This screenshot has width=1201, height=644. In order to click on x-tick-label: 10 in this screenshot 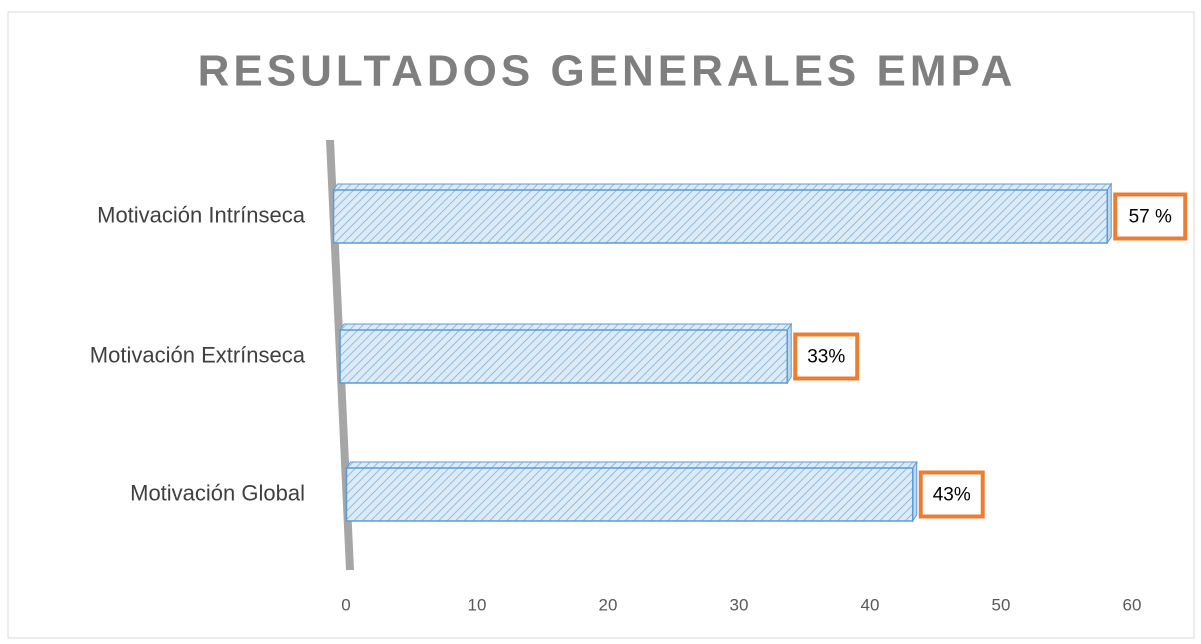, I will do `click(477, 604)`.